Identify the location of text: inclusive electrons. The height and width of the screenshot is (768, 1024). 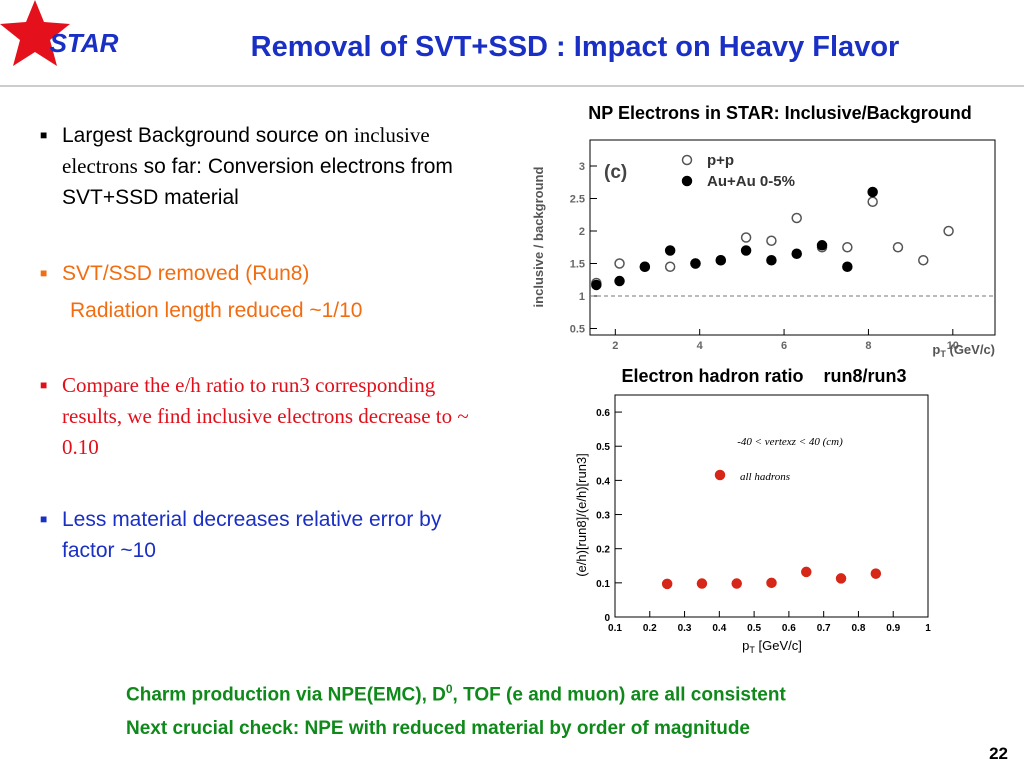
(246, 150).